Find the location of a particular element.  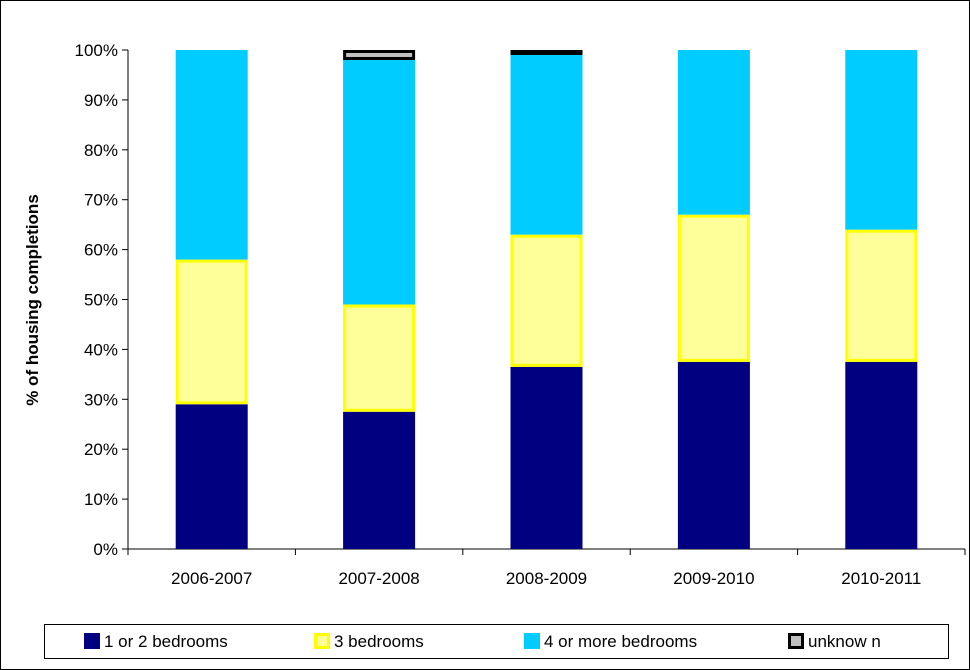

y-tick-label: 70% is located at coordinates (101, 200).